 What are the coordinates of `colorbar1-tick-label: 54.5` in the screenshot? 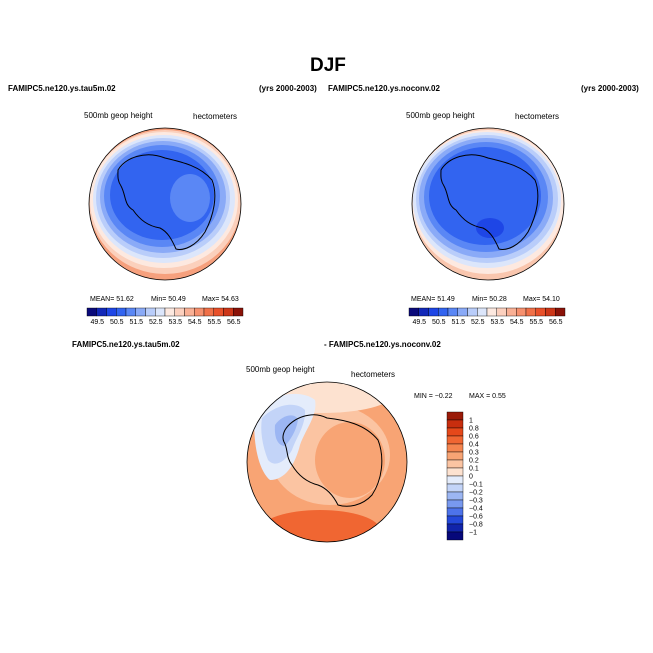 It's located at (195, 322).